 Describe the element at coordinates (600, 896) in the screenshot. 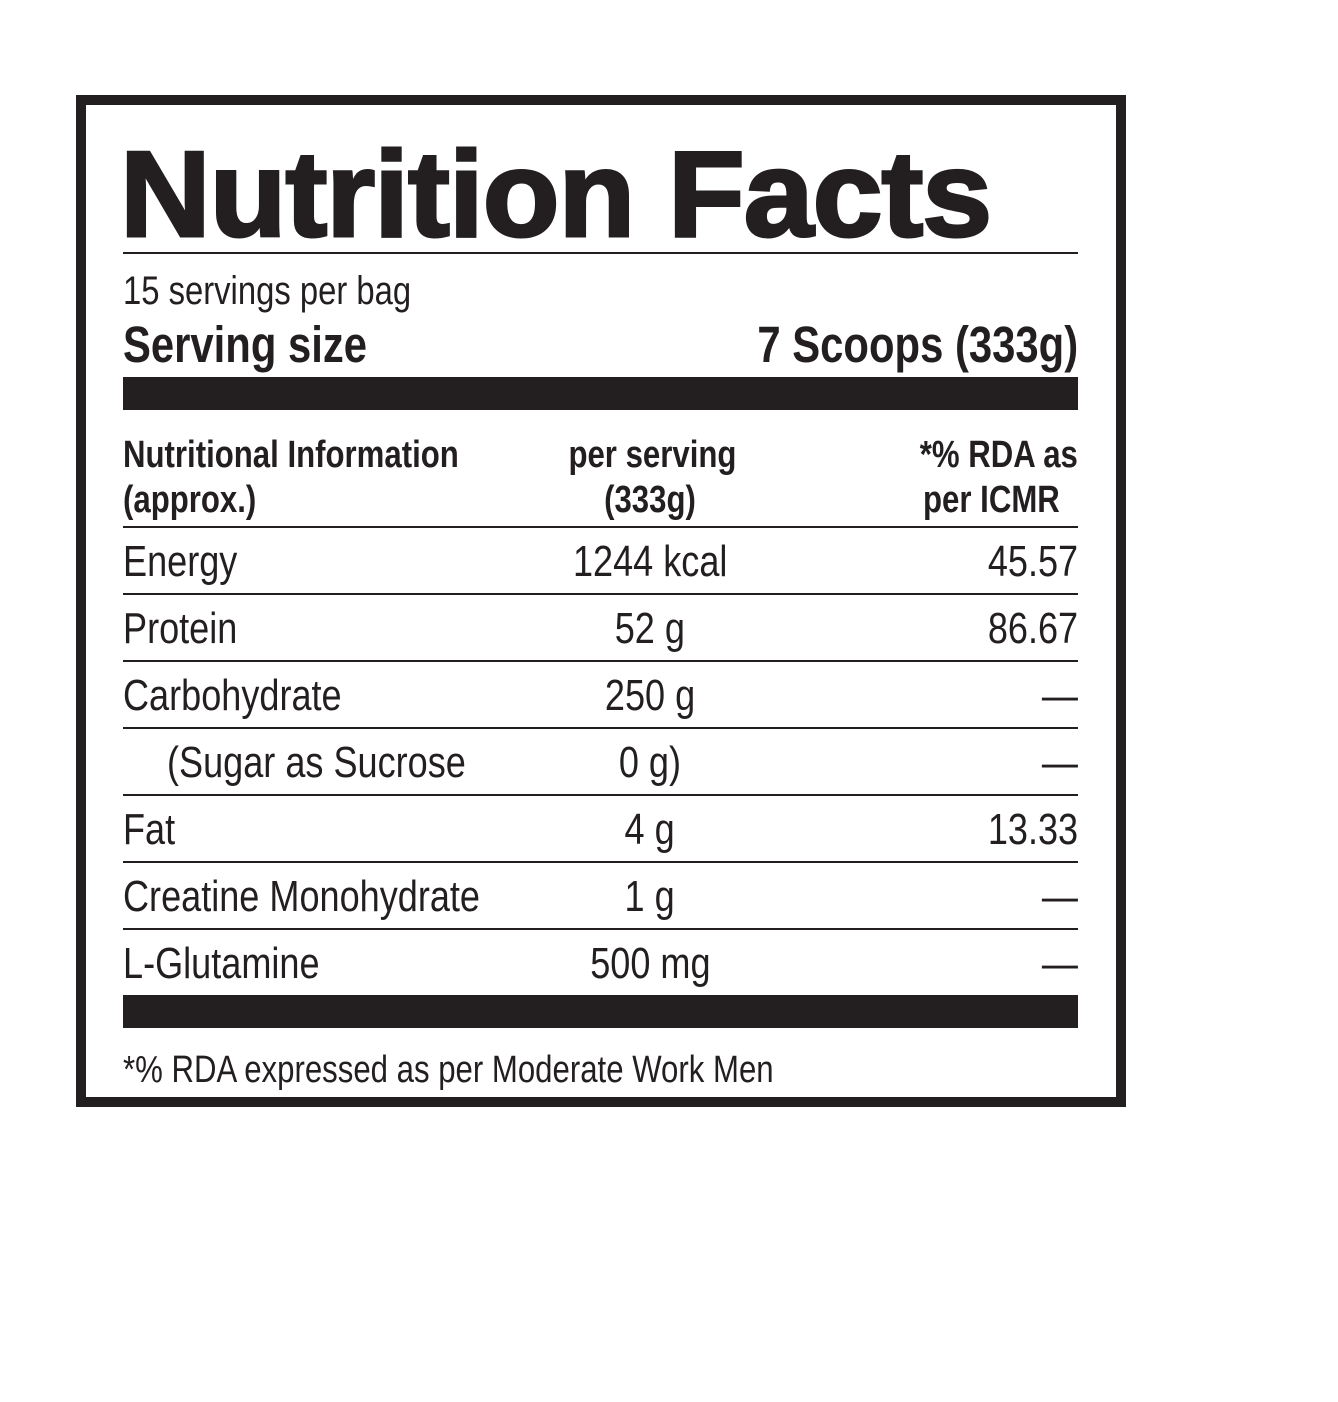

I see `table-row: Creatine Monohydrate 1 g —` at that location.